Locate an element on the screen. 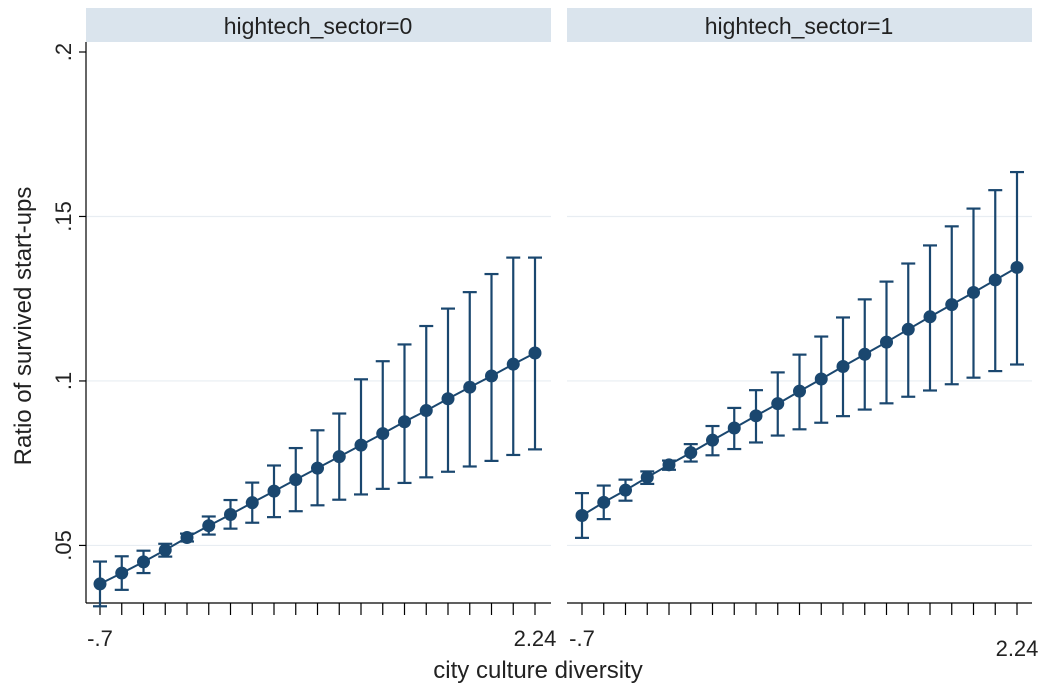 The height and width of the screenshot is (687, 1064). x-axis-title: city culture diversity is located at coordinates (537, 670).